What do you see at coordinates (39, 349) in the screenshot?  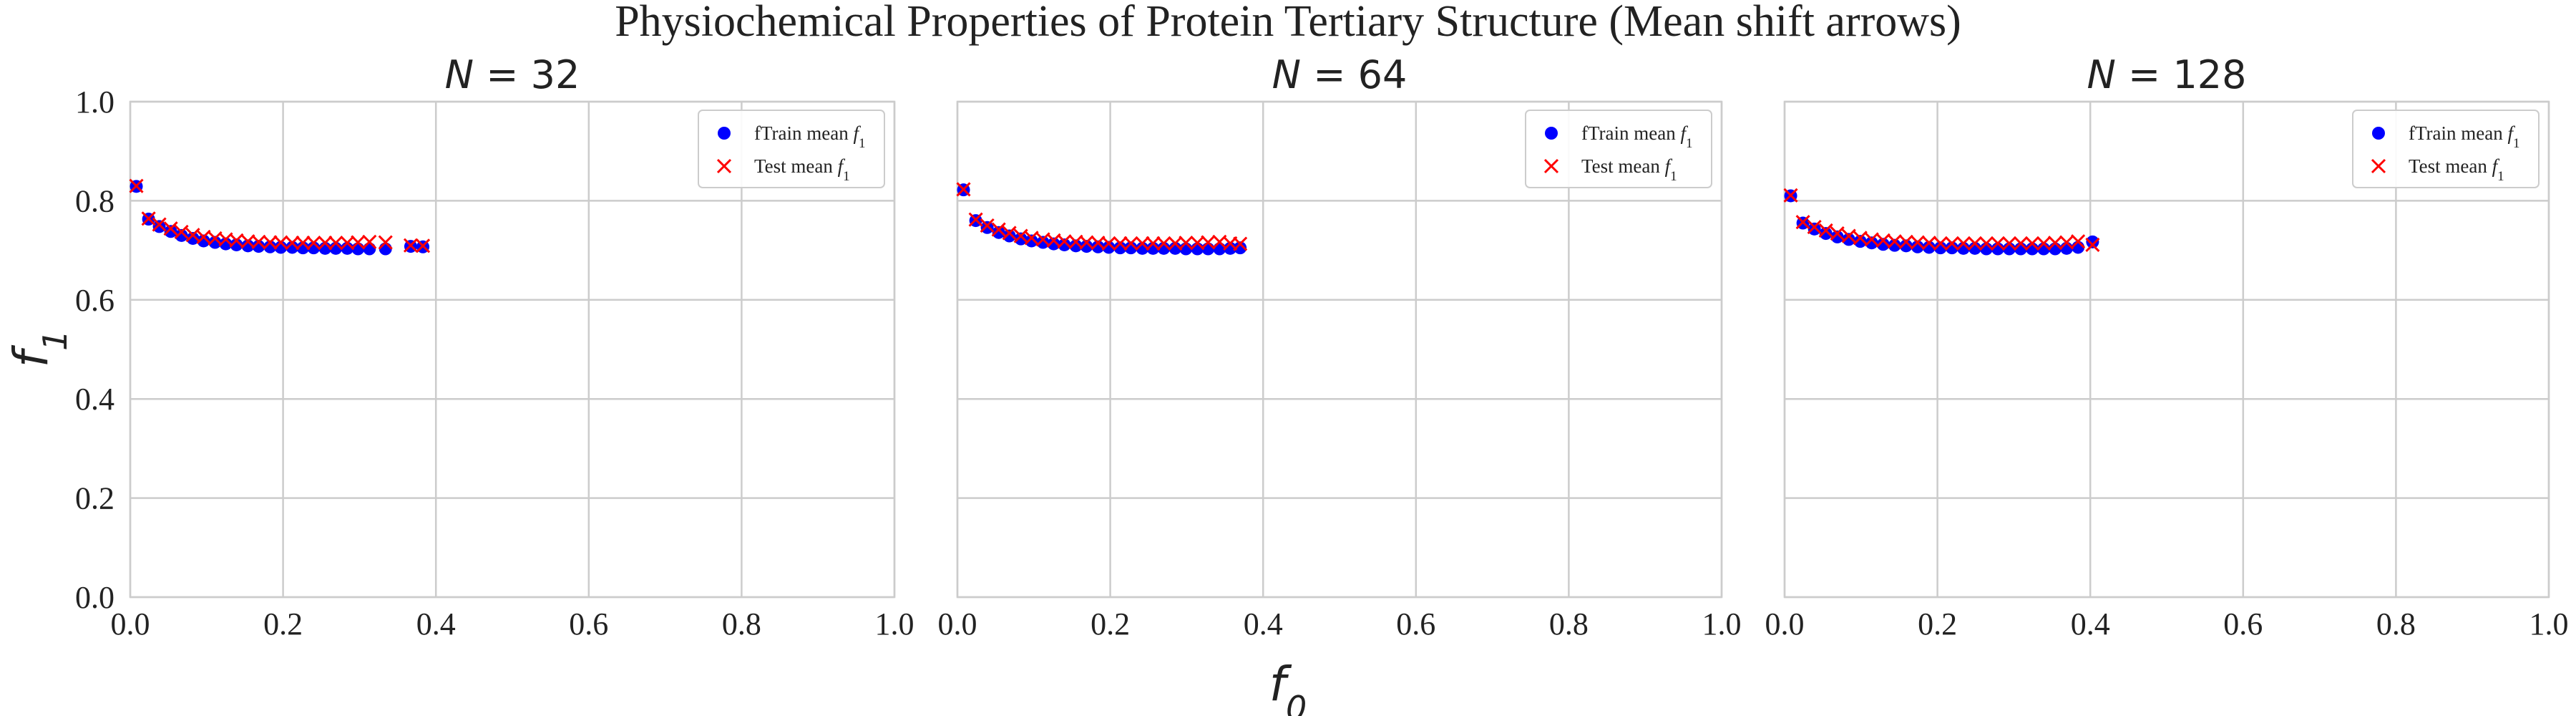 I see `y-axis-label: f1` at bounding box center [39, 349].